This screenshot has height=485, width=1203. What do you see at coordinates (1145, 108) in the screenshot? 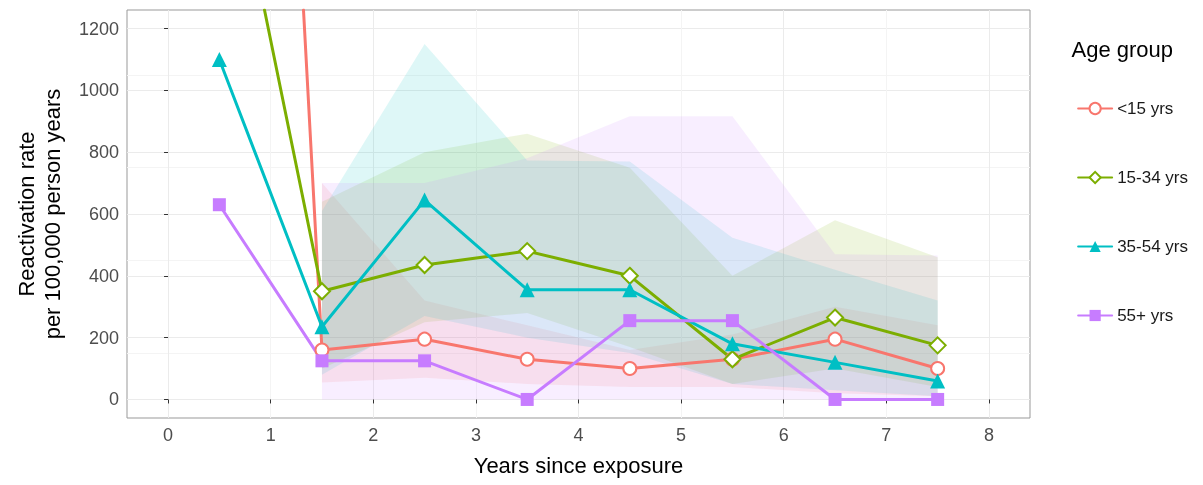
I see `legend-label: <15 yrs` at bounding box center [1145, 108].